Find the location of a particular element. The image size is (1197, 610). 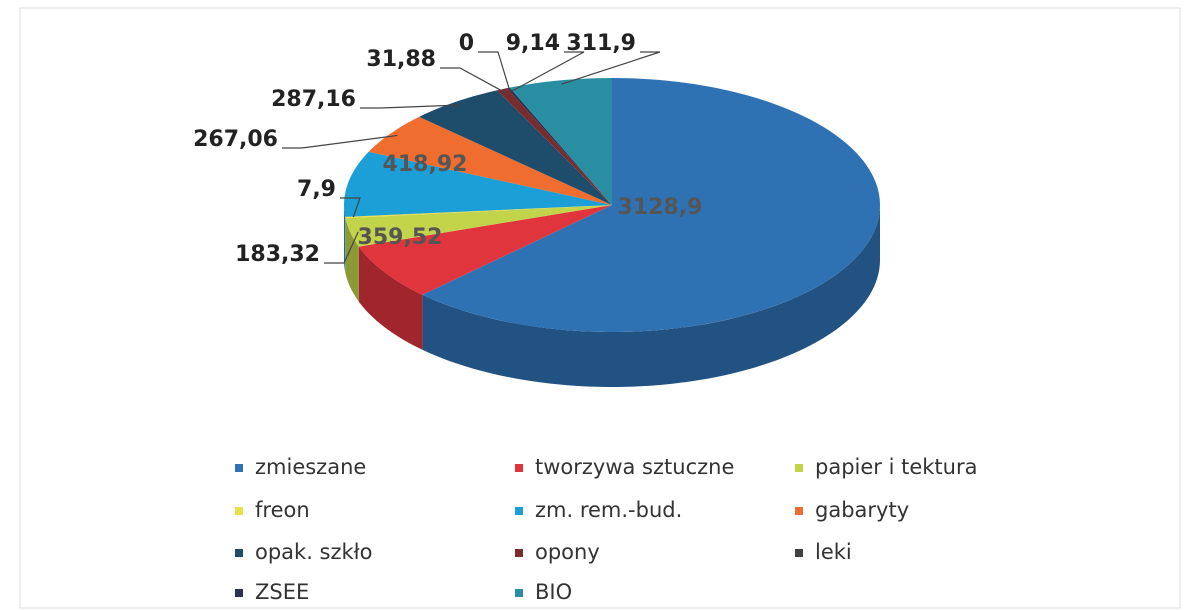

legend-label: zmieszane is located at coordinates (310, 467).